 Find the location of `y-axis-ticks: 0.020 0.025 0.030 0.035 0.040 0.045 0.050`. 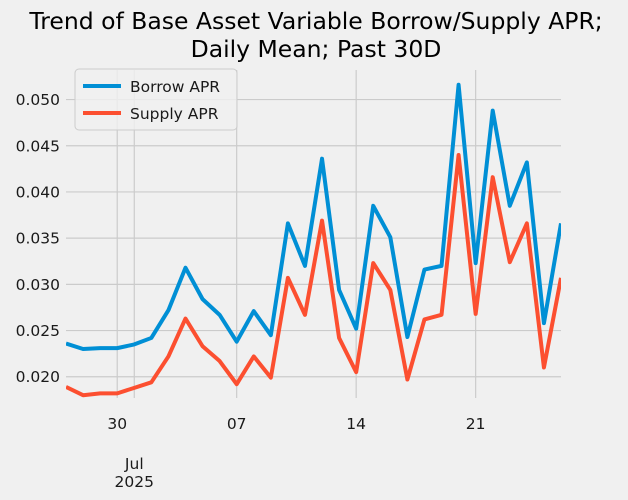

y-axis-ticks: 0.020 0.025 0.030 0.035 0.040 0.045 0.050 is located at coordinates (38, 238).